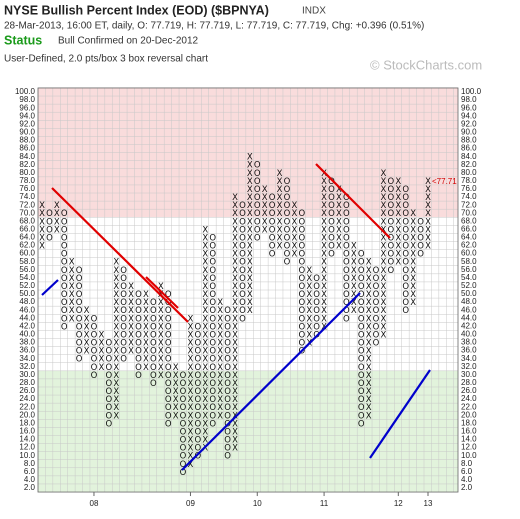 This screenshot has height=519, width=520. I want to click on y-tick-label: 20.0, so click(27, 414).